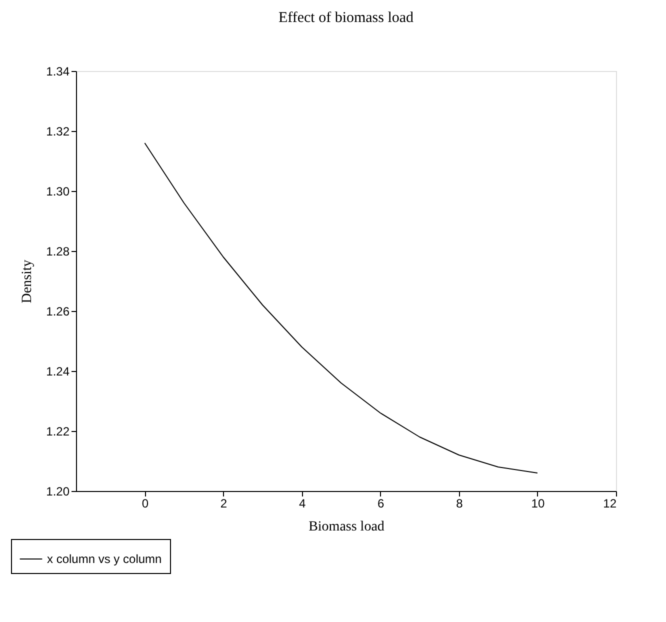 This screenshot has width=666, height=622. I want to click on x-tick-label: 10, so click(538, 503).